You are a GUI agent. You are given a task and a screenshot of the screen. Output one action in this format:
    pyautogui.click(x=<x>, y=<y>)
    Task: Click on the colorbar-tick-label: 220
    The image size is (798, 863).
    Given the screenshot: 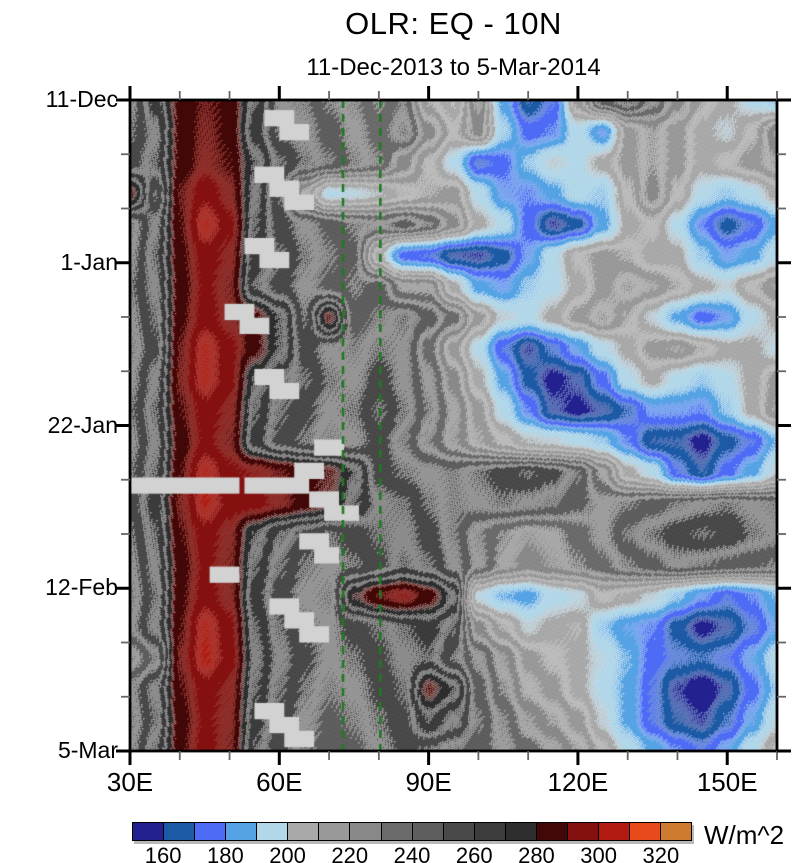 What is the action you would take?
    pyautogui.click(x=350, y=853)
    